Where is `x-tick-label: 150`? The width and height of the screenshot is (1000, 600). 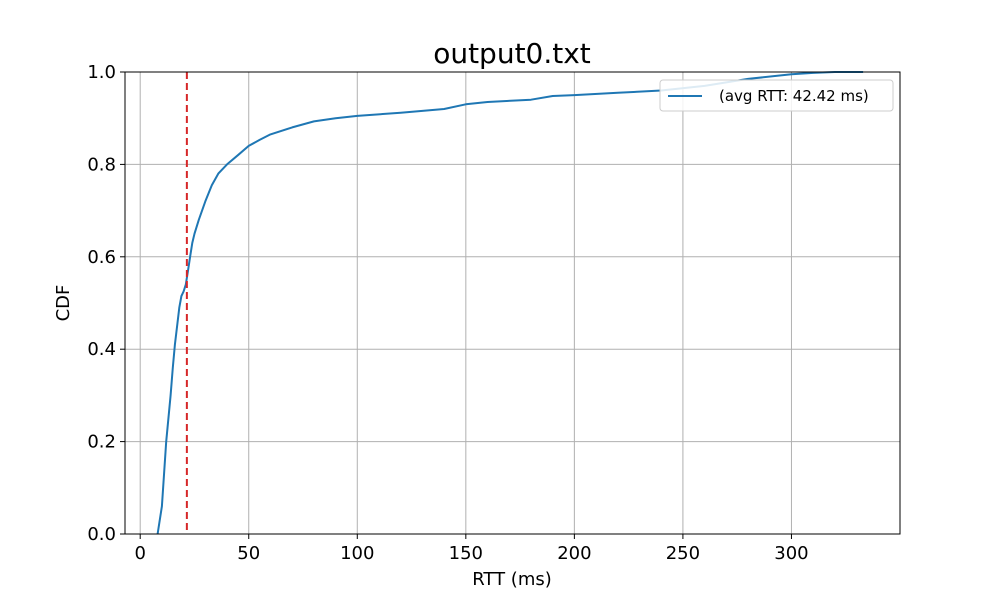 x-tick-label: 150 is located at coordinates (466, 553).